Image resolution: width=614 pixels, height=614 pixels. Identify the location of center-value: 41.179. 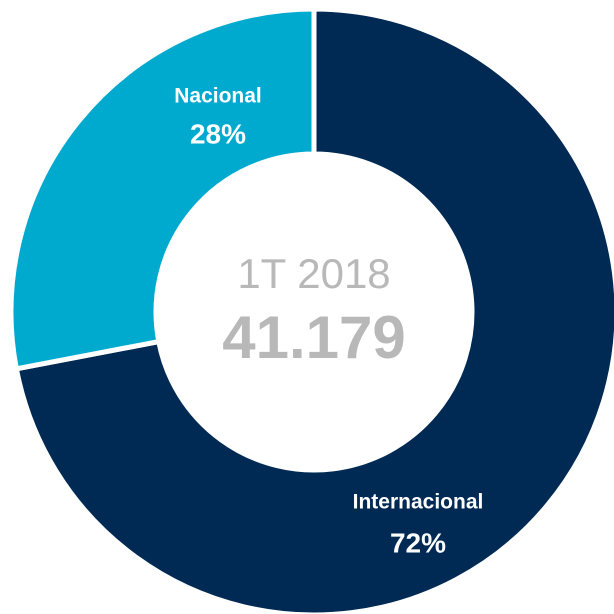
(314, 337).